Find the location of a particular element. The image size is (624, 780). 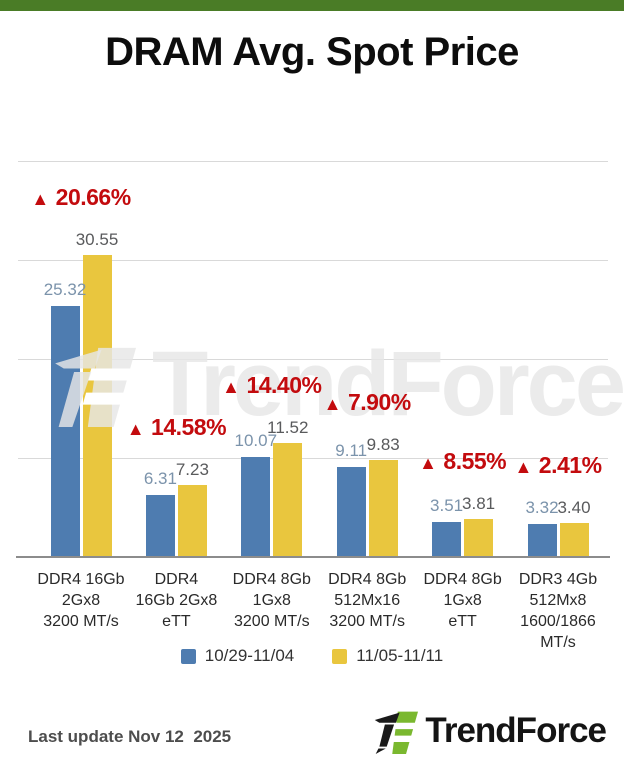

x-axis-label: DDR4 16Gb 2Gx8 3200 MT/s is located at coordinates (80, 600).